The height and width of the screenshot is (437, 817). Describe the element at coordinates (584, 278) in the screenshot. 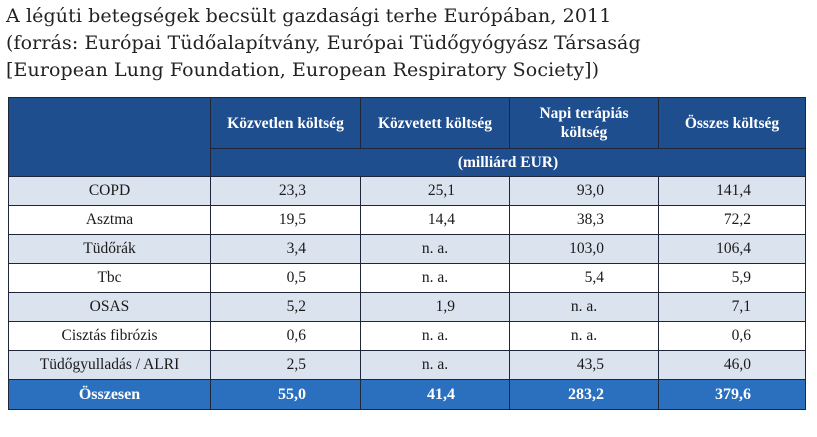

I see `daily-therapy-cost-cell: 5,4` at that location.